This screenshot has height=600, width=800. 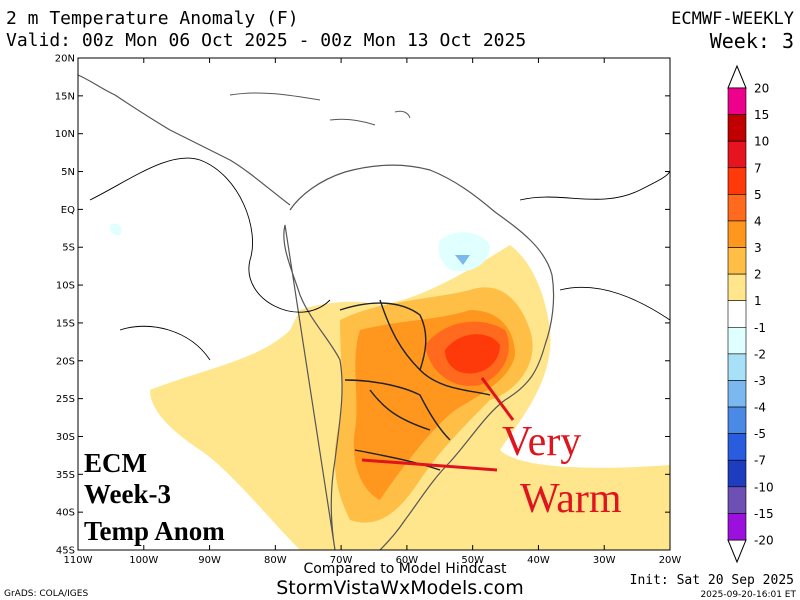 What do you see at coordinates (758, 221) in the screenshot?
I see `colorbar-label: 4` at bounding box center [758, 221].